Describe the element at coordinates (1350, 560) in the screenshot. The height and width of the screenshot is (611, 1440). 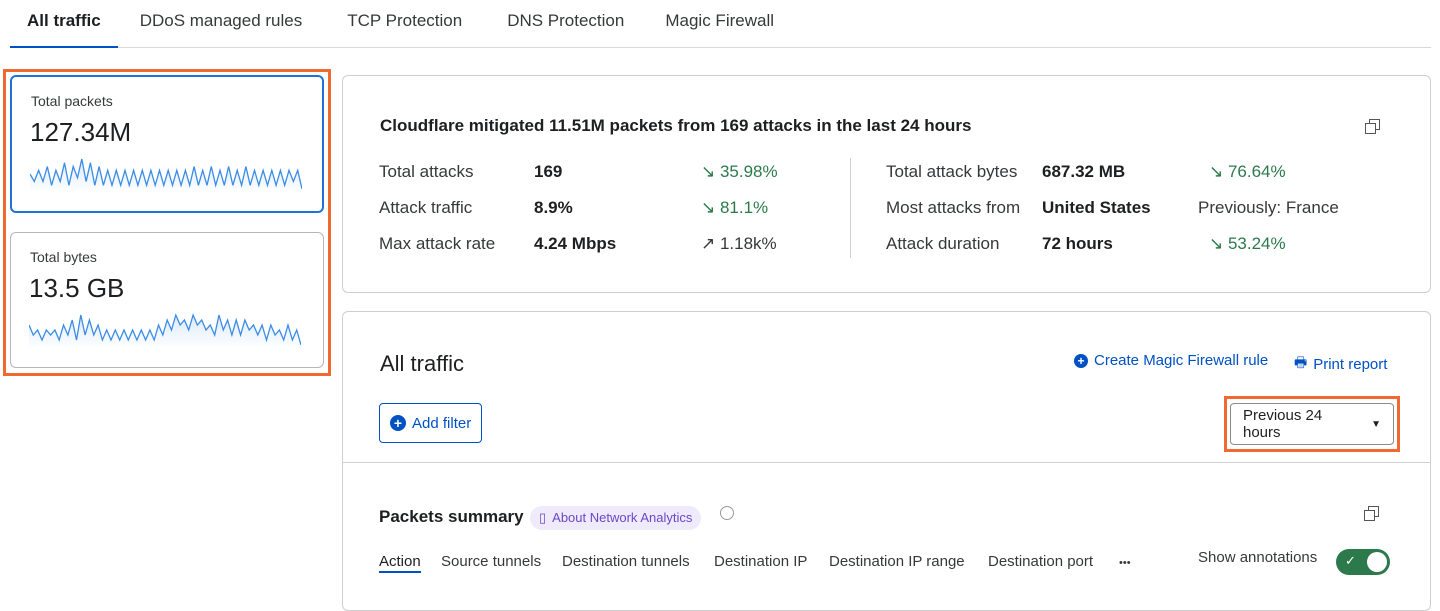
I see `check-icon: ✓` at that location.